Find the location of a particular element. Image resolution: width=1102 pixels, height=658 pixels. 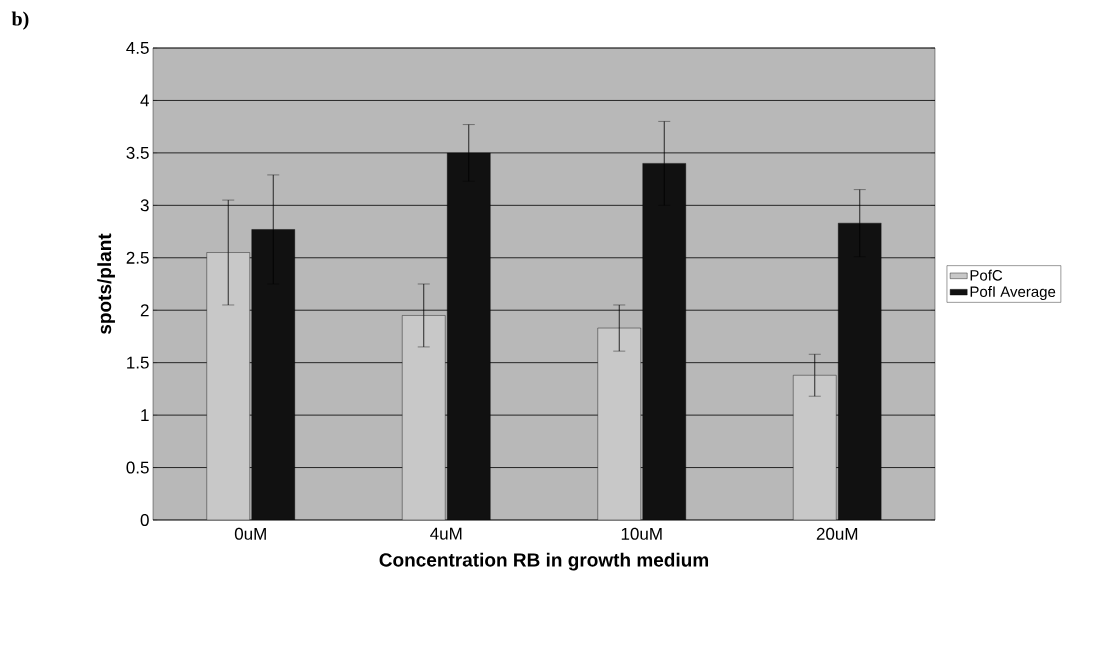

y-tick-label: 4.5 is located at coordinates (137, 48).